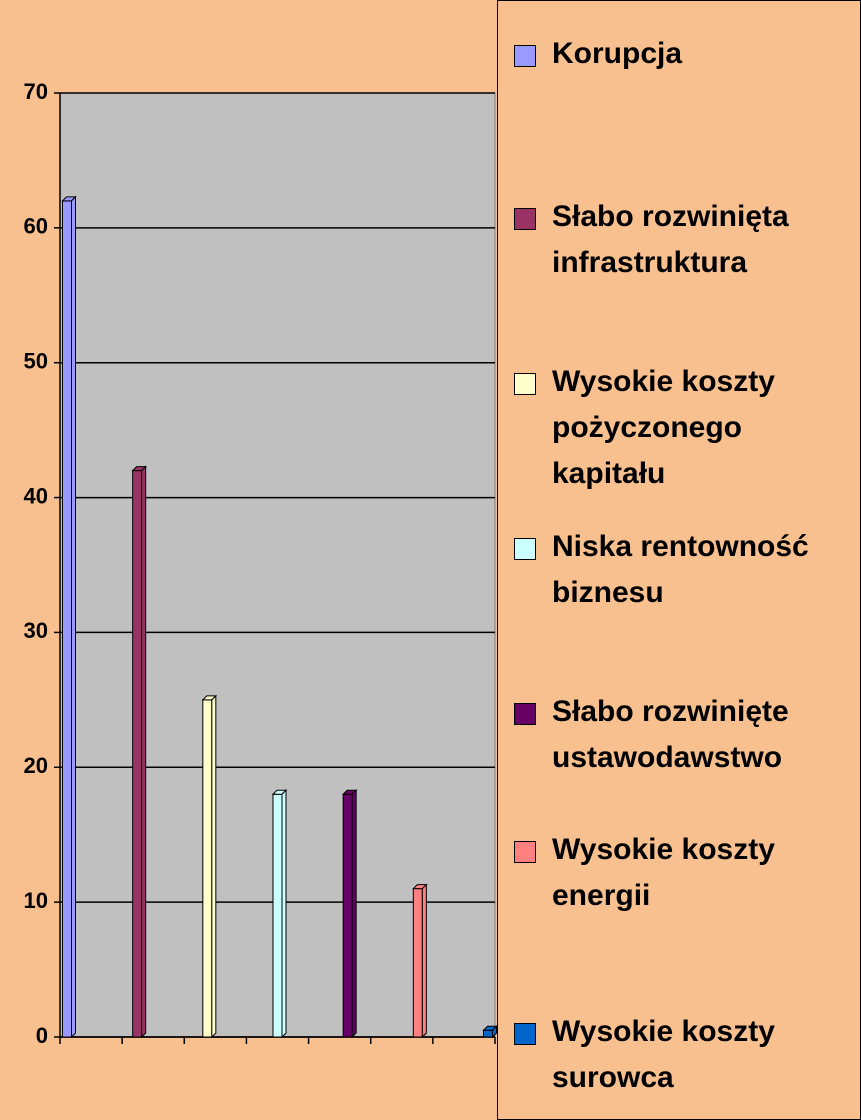 The image size is (861, 1120). What do you see at coordinates (663, 427) in the screenshot?
I see `legend-label: Wysokie koszty pożyczonego kapitału` at bounding box center [663, 427].